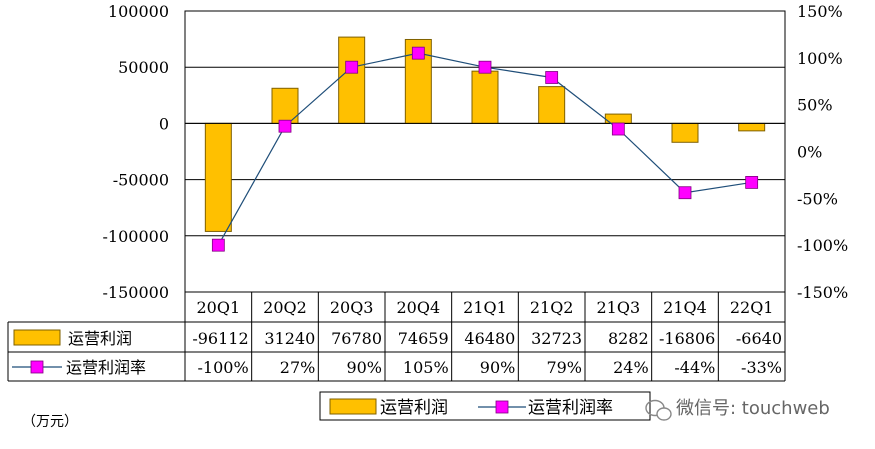  Describe the element at coordinates (822, 292) in the screenshot. I see `y-right-tick-label: -150%` at that location.